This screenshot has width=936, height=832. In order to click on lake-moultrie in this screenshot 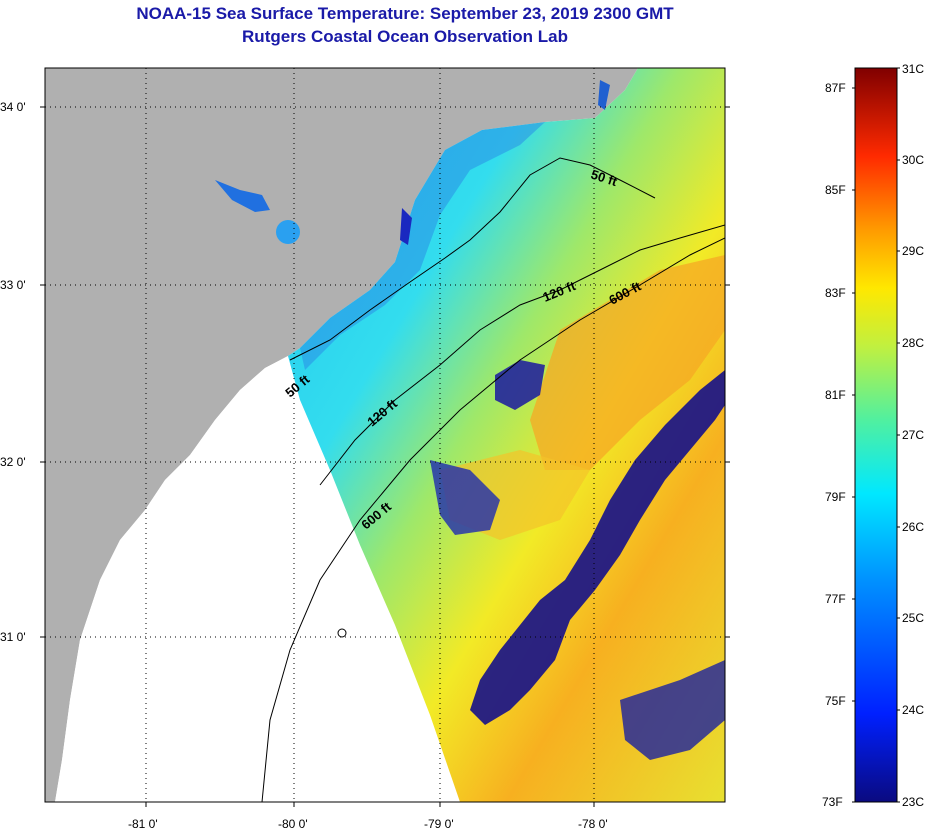, I will do `click(242, 196)`.